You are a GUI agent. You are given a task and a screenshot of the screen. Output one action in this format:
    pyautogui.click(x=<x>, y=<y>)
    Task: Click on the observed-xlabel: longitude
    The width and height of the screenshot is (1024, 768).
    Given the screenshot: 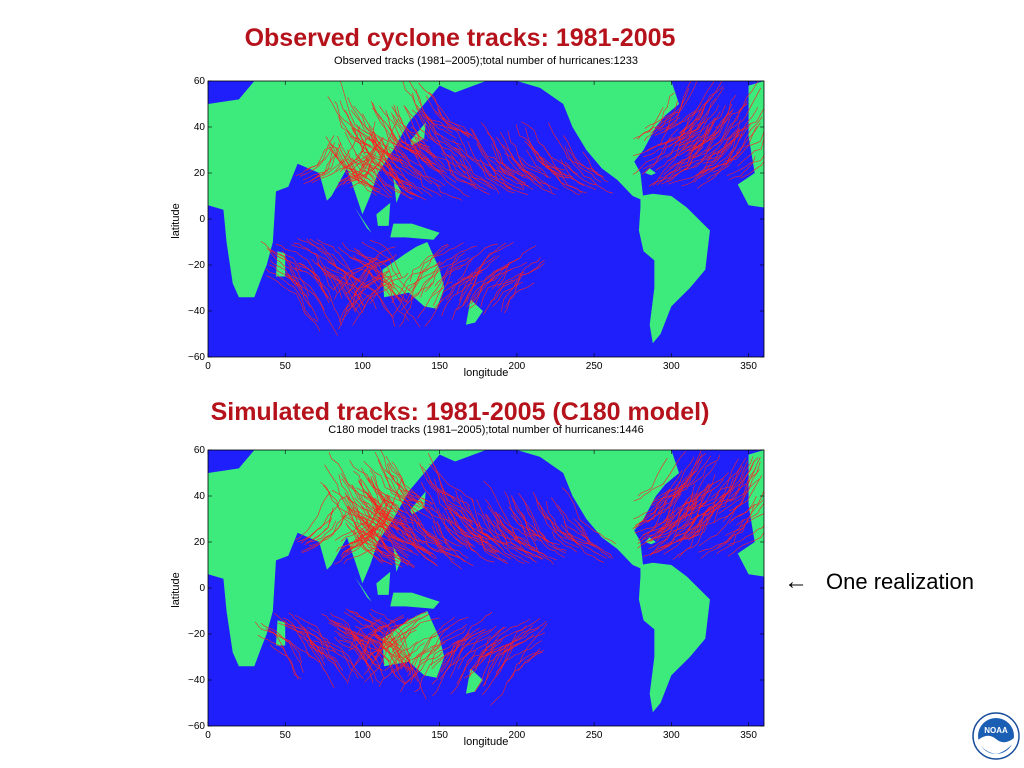 What is the action you would take?
    pyautogui.click(x=486, y=373)
    